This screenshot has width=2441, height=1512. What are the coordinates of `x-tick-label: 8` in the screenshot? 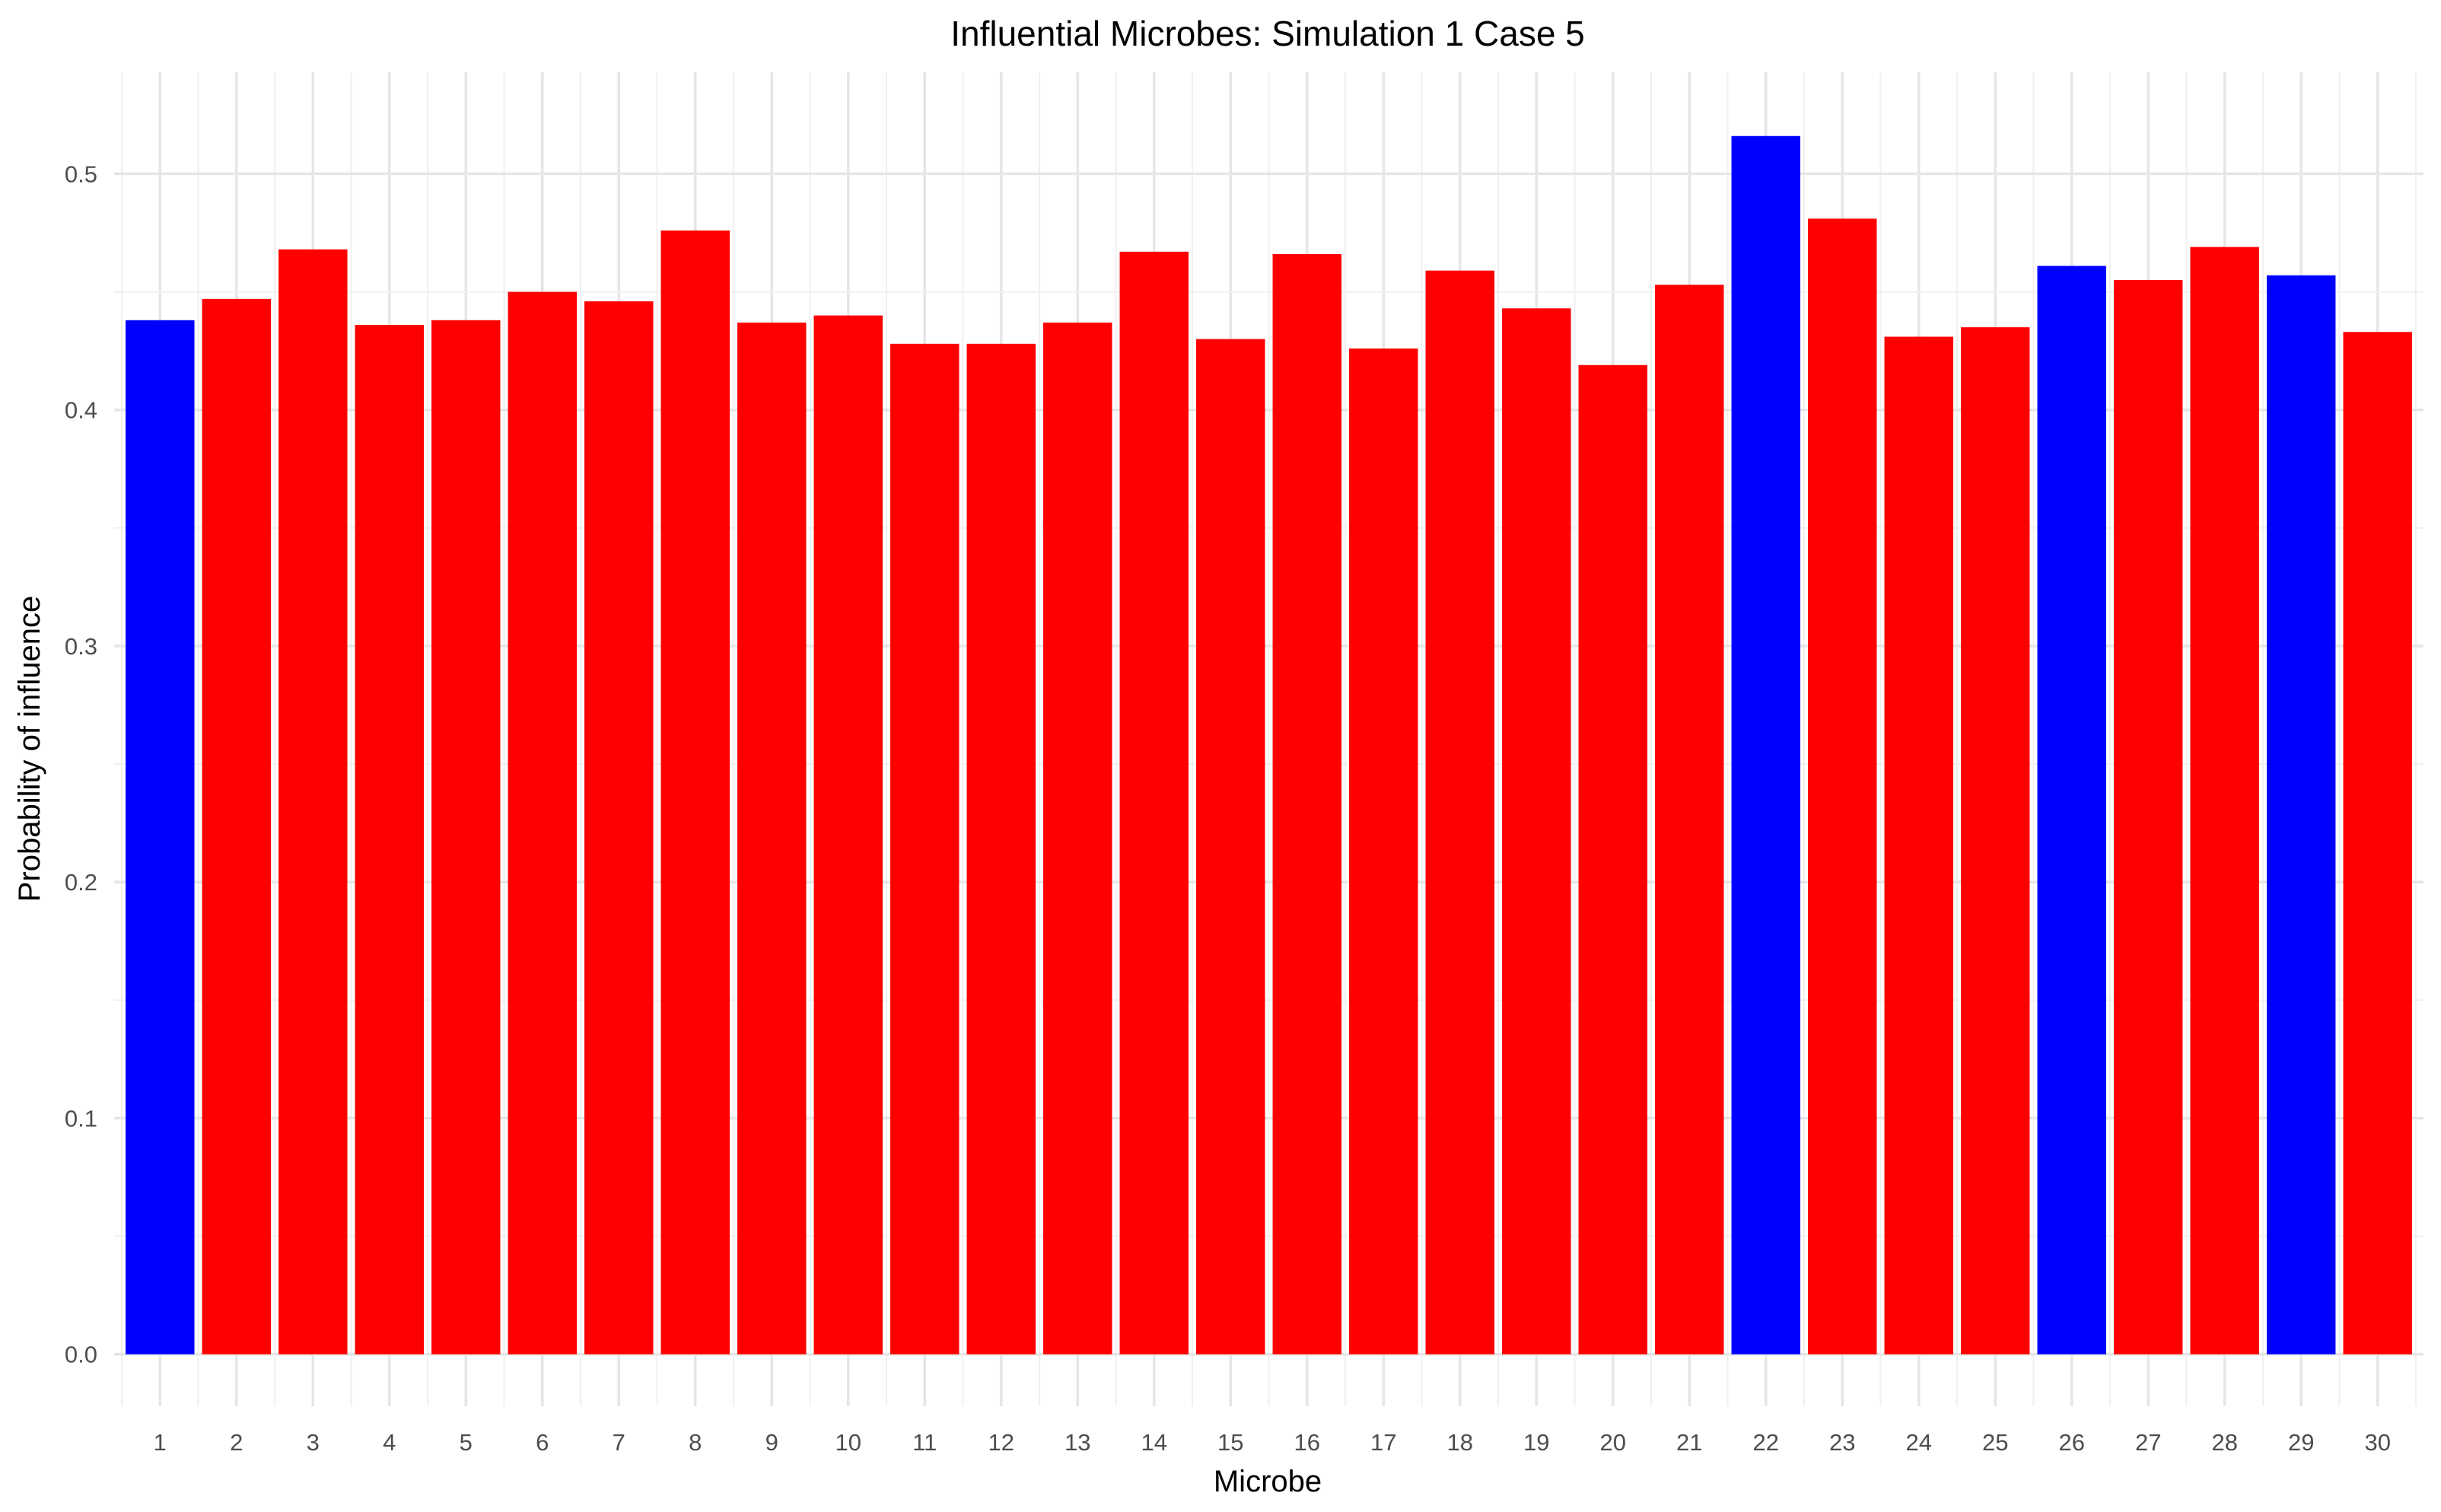 It's located at (695, 1442).